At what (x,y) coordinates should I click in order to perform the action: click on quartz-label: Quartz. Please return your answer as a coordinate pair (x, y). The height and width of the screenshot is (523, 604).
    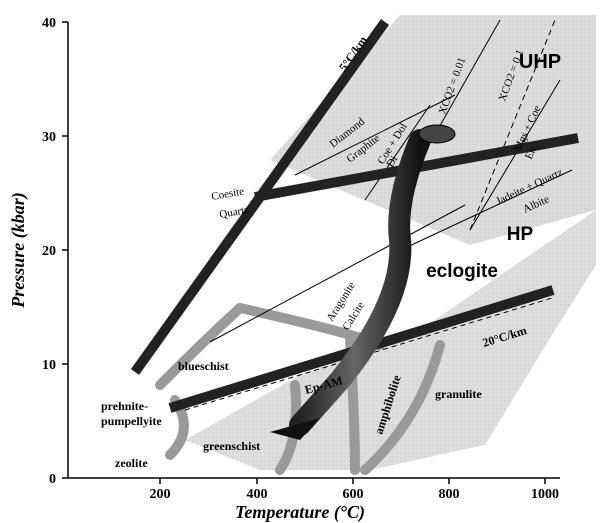
    Looking at the image, I should click on (234, 212).